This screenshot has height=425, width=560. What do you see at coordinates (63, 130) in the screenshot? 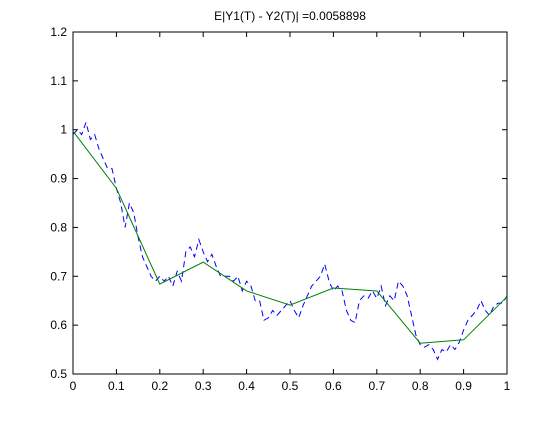
I see `y-tick-label: 1` at bounding box center [63, 130].